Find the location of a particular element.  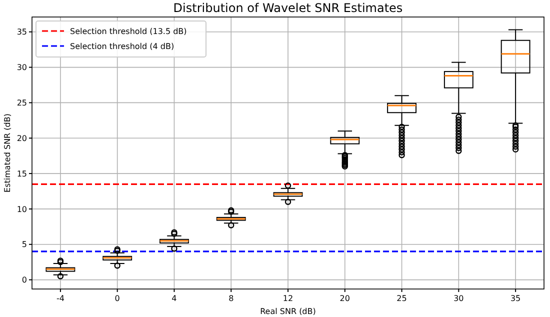

x-tick-label: -4 is located at coordinates (60, 298).